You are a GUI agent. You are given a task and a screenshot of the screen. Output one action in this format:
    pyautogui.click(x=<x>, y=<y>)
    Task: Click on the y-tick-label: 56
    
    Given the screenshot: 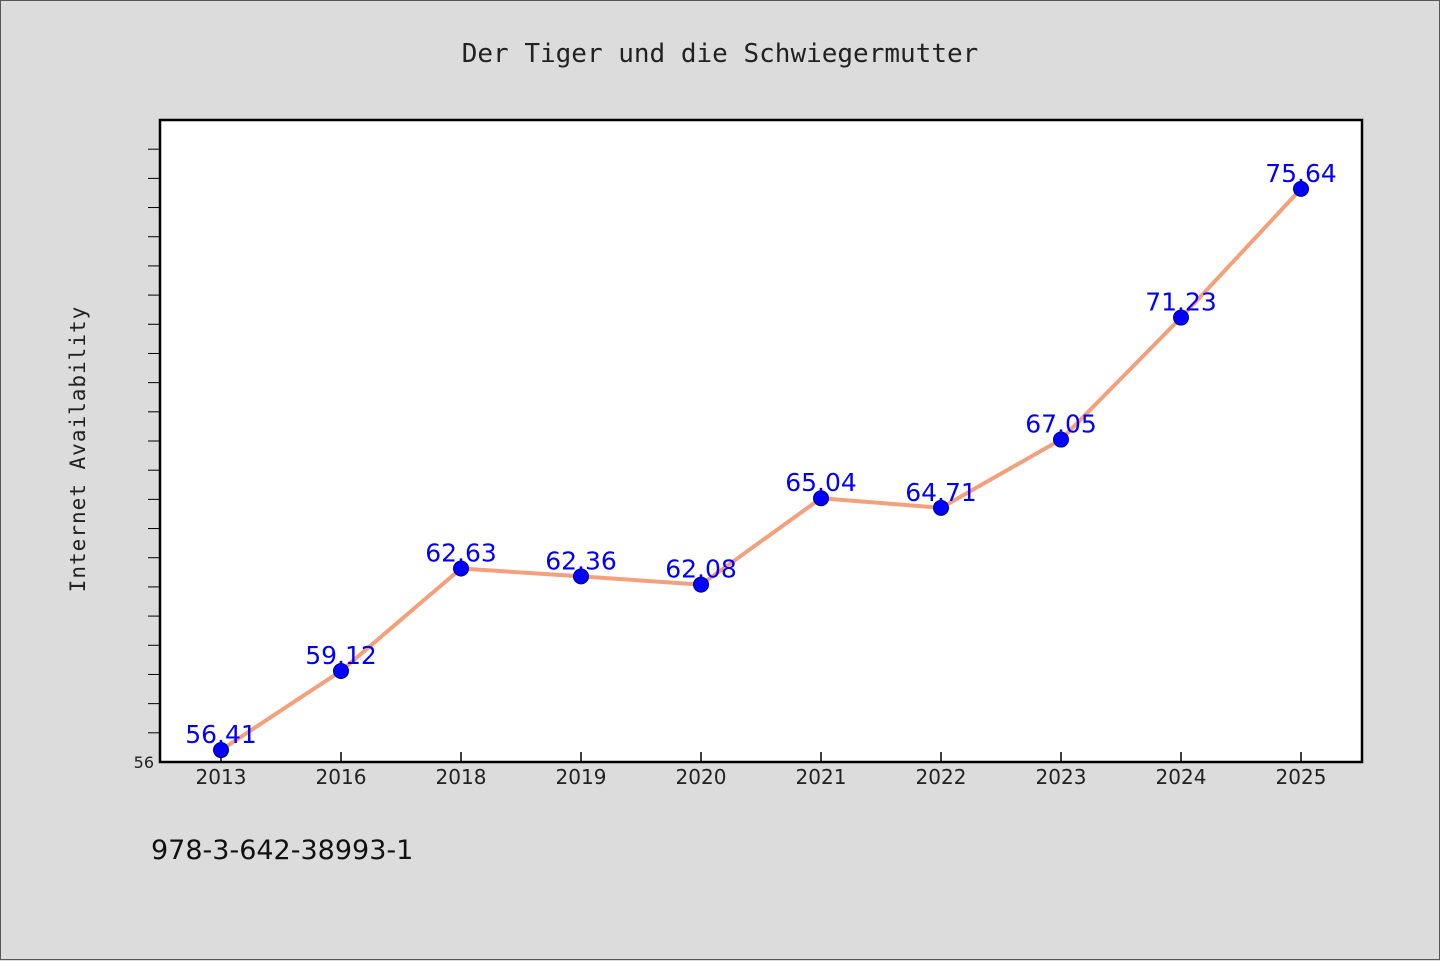 What is the action you would take?
    pyautogui.click(x=144, y=762)
    